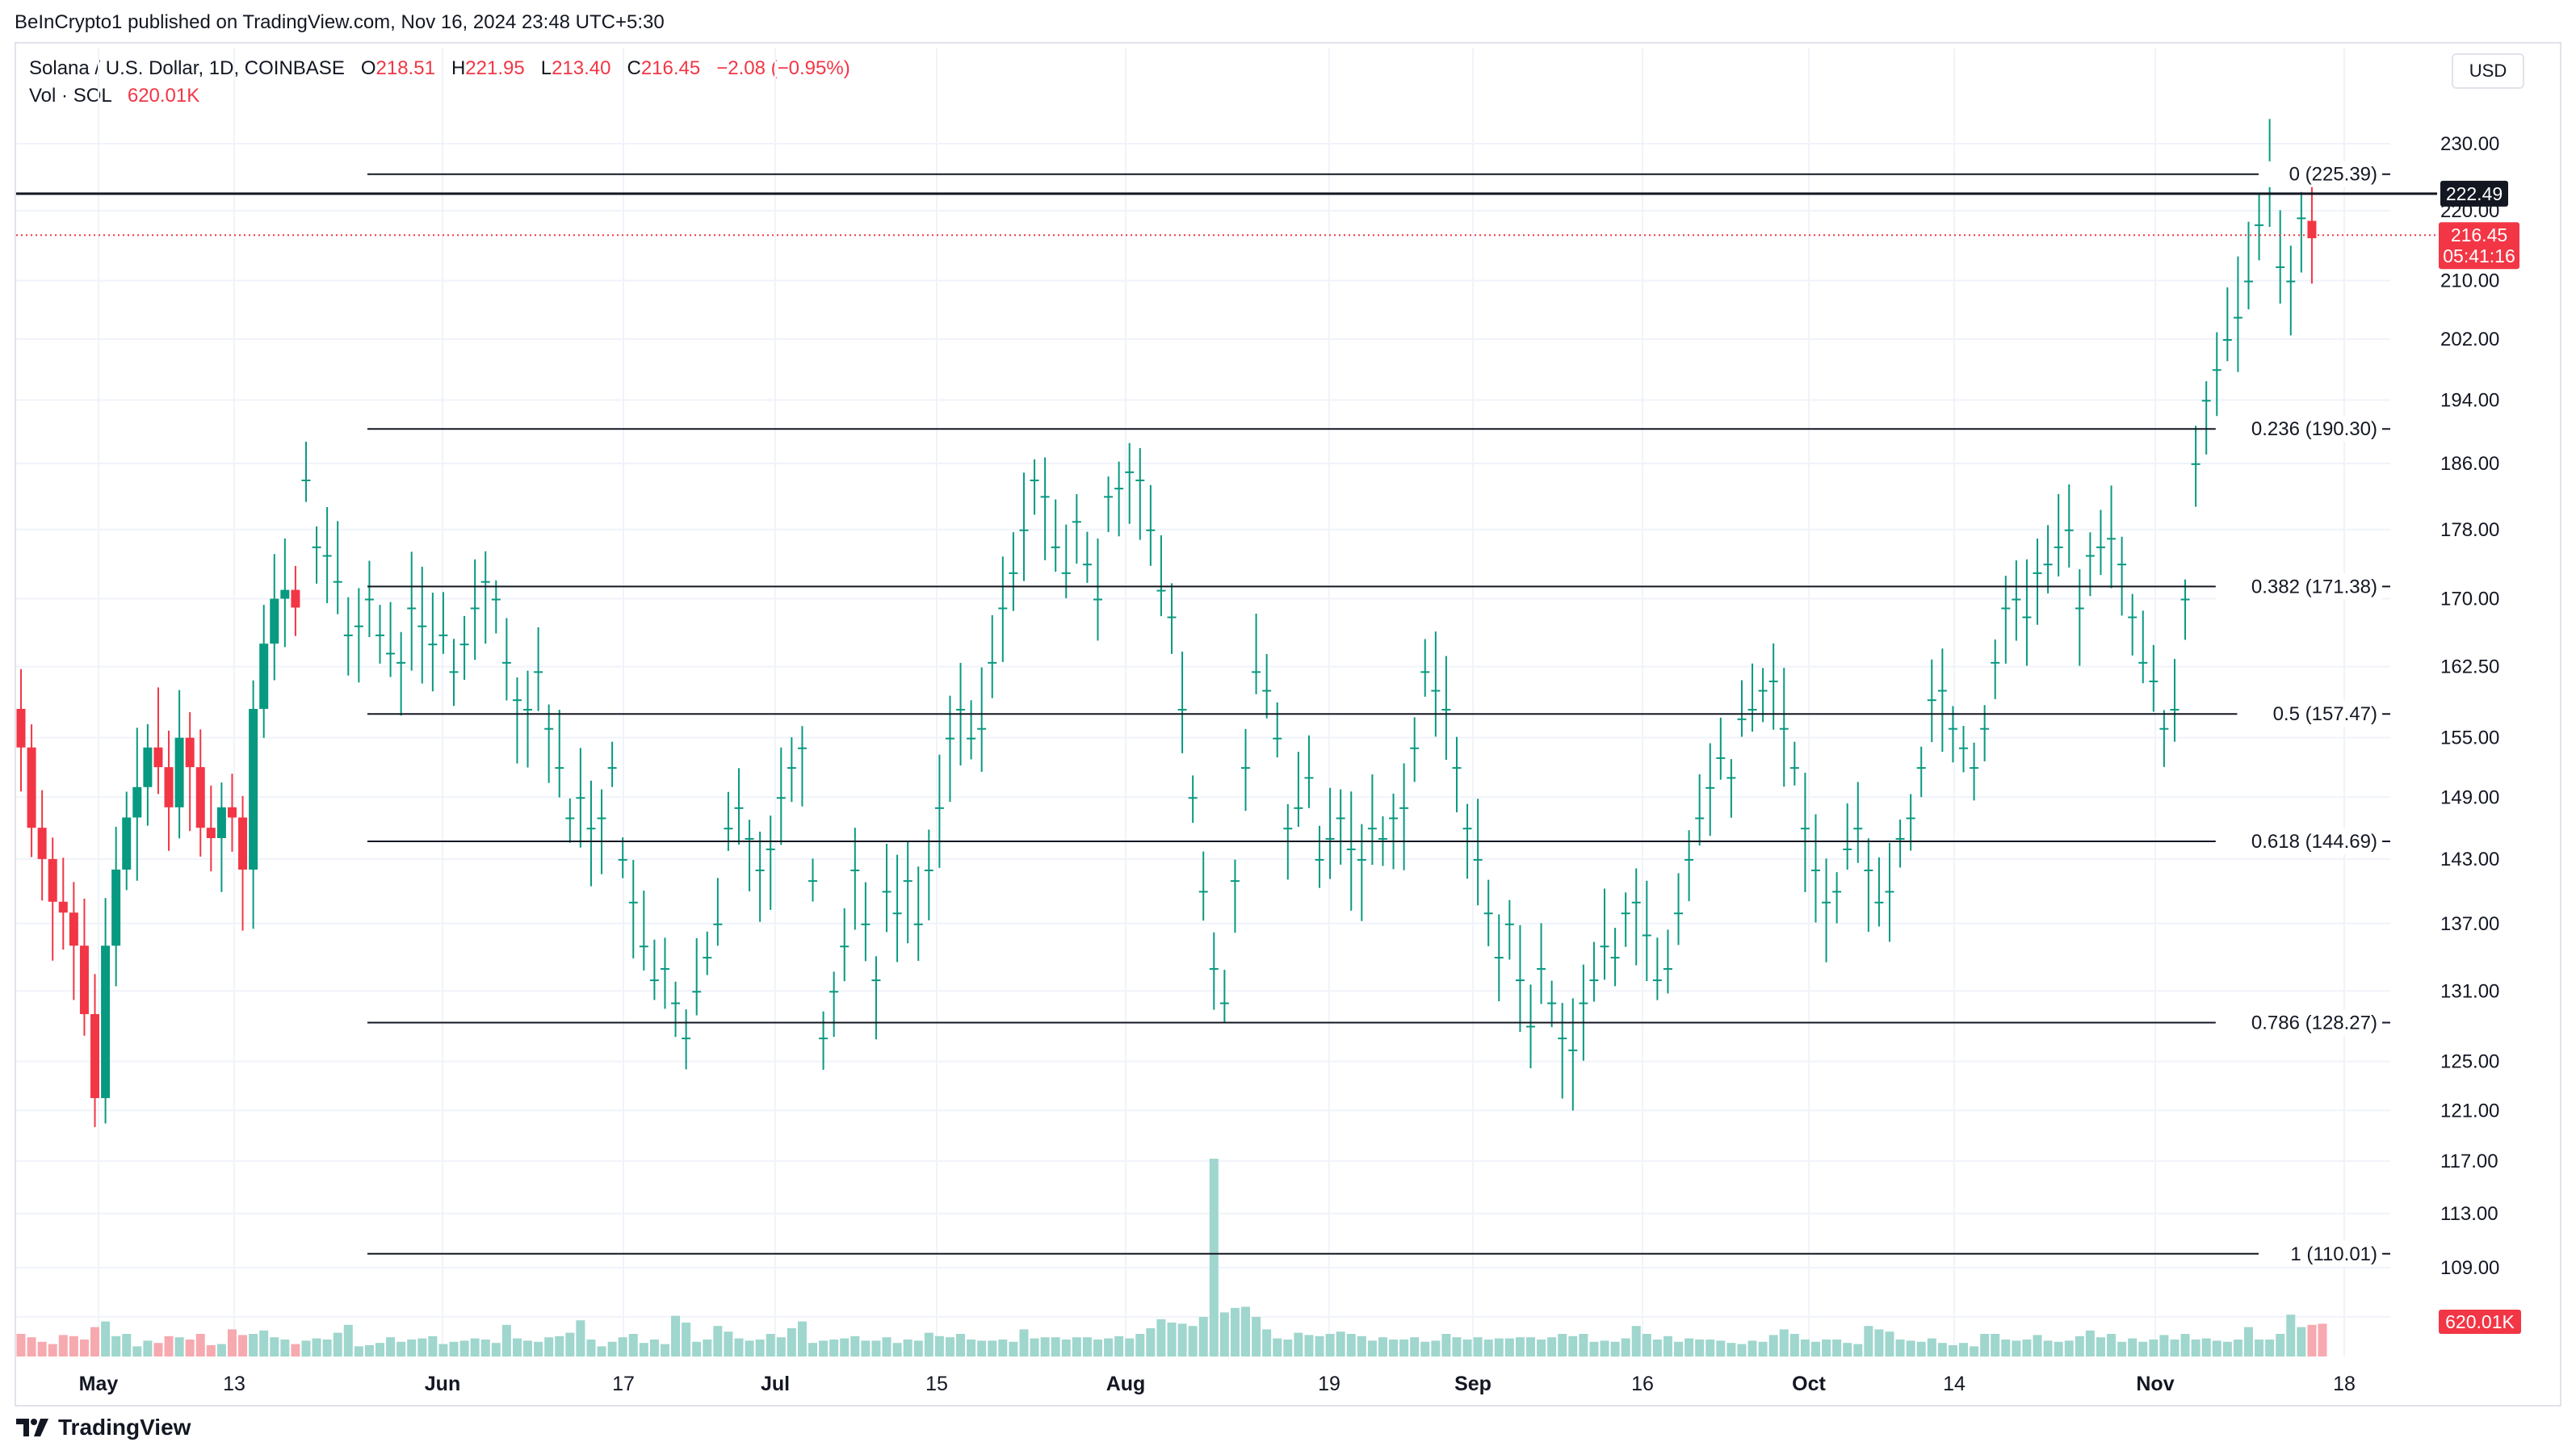 The width and height of the screenshot is (2576, 1455). What do you see at coordinates (440, 96) in the screenshot?
I see `volume-row: Vol · SOL 620.01K` at bounding box center [440, 96].